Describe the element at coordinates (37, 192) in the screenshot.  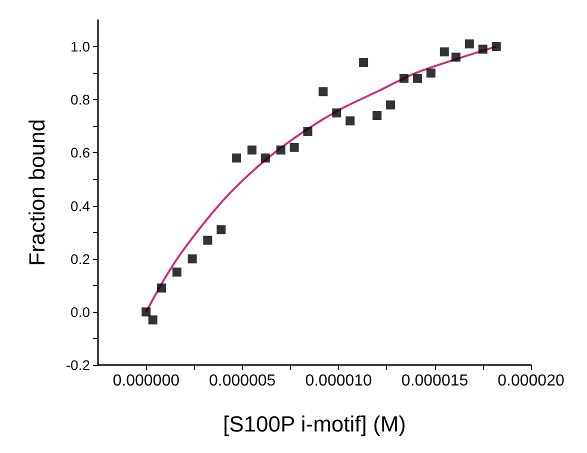
I see `y-axis-title: Fraction bound` at that location.